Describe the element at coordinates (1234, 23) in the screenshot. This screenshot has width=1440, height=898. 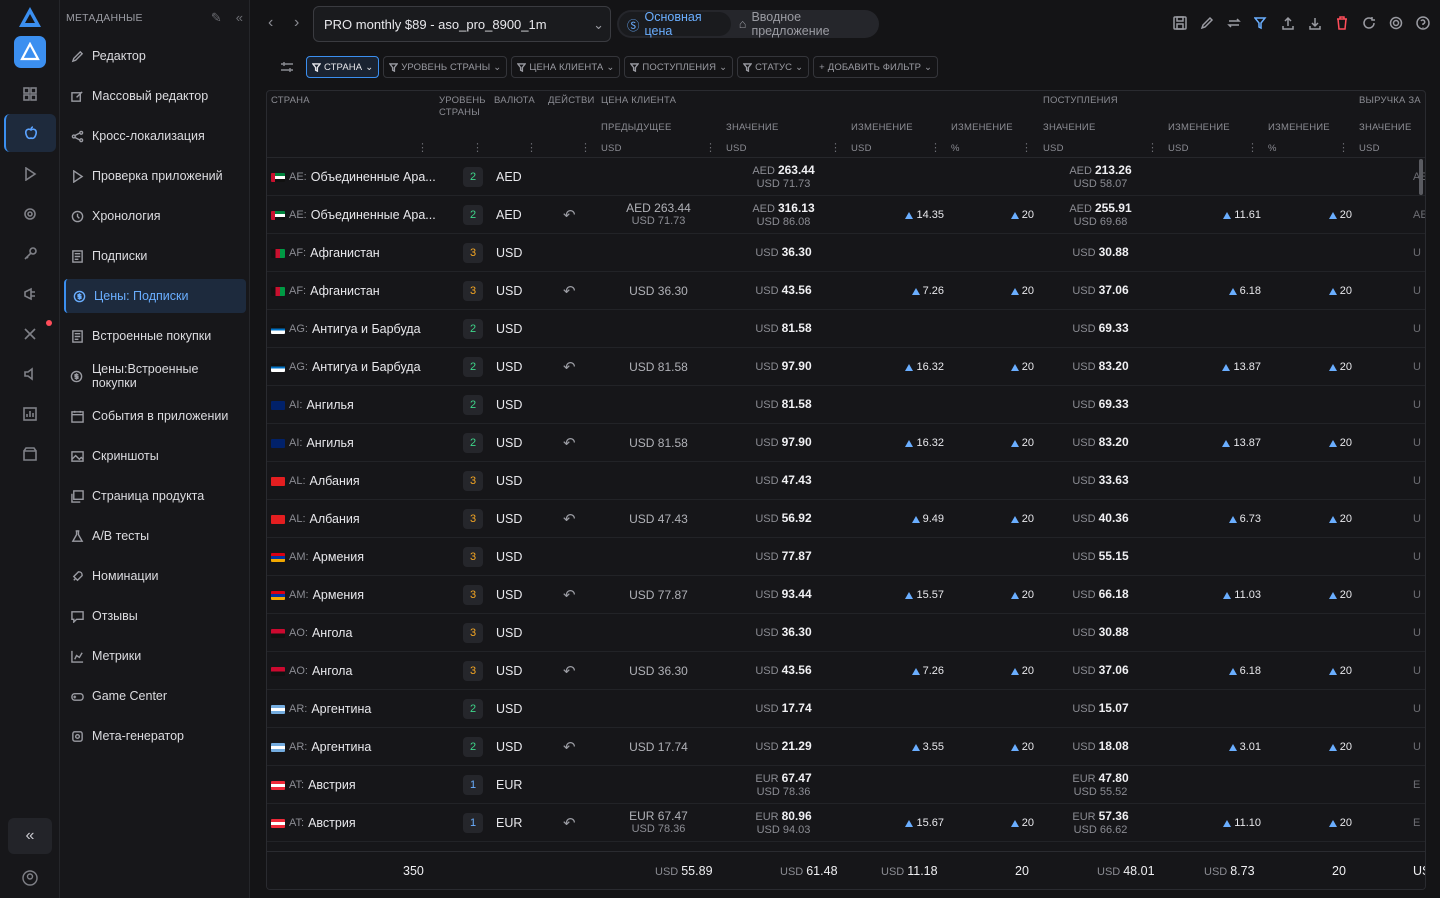
I see `sync-icon` at that location.